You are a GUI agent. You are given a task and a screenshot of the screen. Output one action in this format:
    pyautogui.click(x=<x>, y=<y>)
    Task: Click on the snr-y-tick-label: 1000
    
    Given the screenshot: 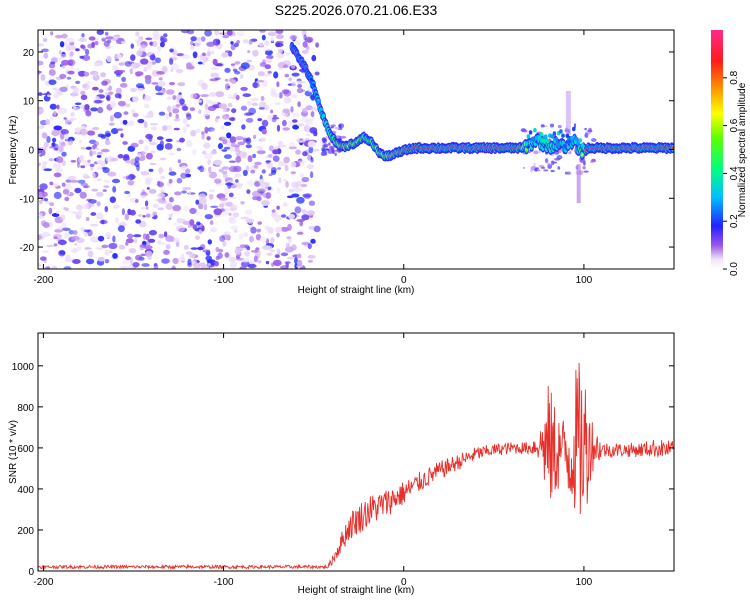 What is the action you would take?
    pyautogui.click(x=23, y=367)
    